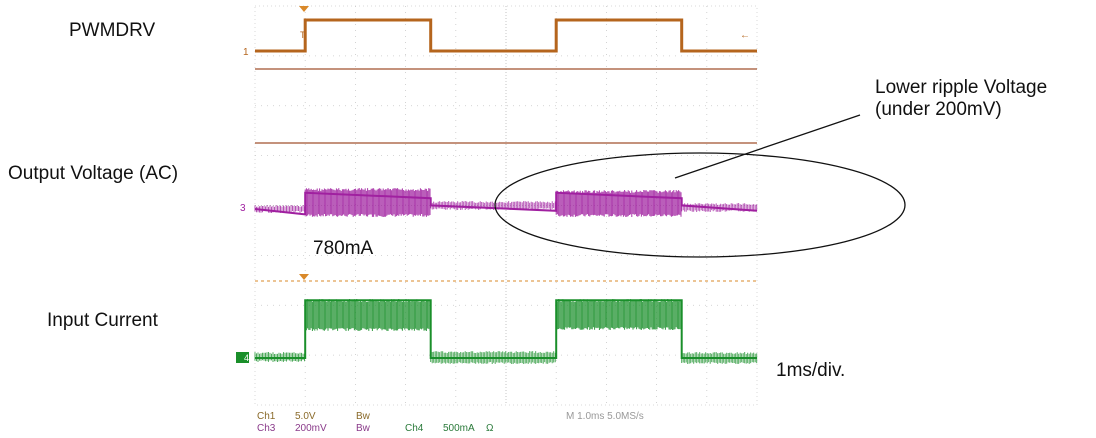  What do you see at coordinates (242, 357) in the screenshot?
I see `ch4-marker-box` at bounding box center [242, 357].